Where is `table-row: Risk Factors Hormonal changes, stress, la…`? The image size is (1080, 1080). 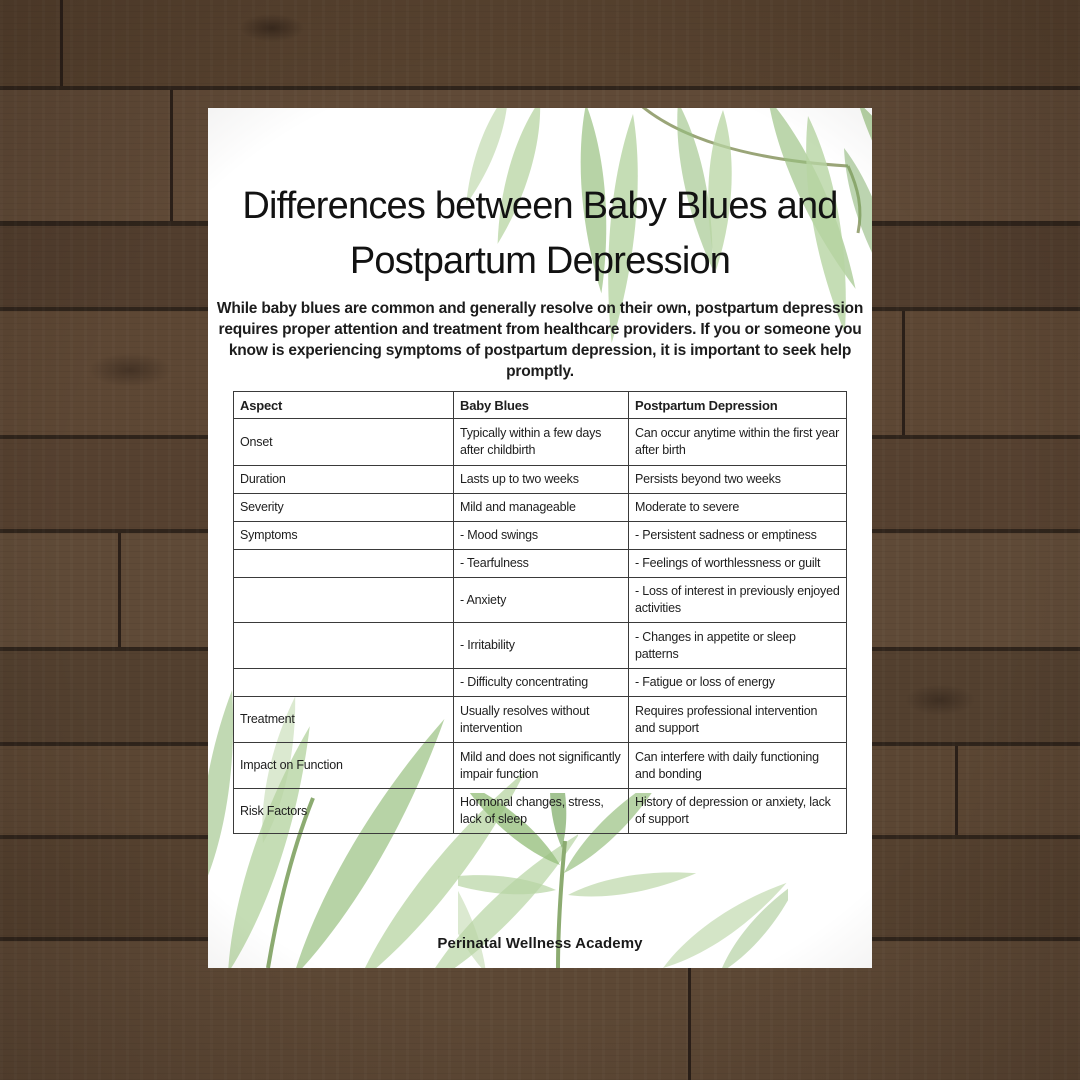
table-row: Risk Factors Hormonal changes, stress, la… is located at coordinates (540, 811).